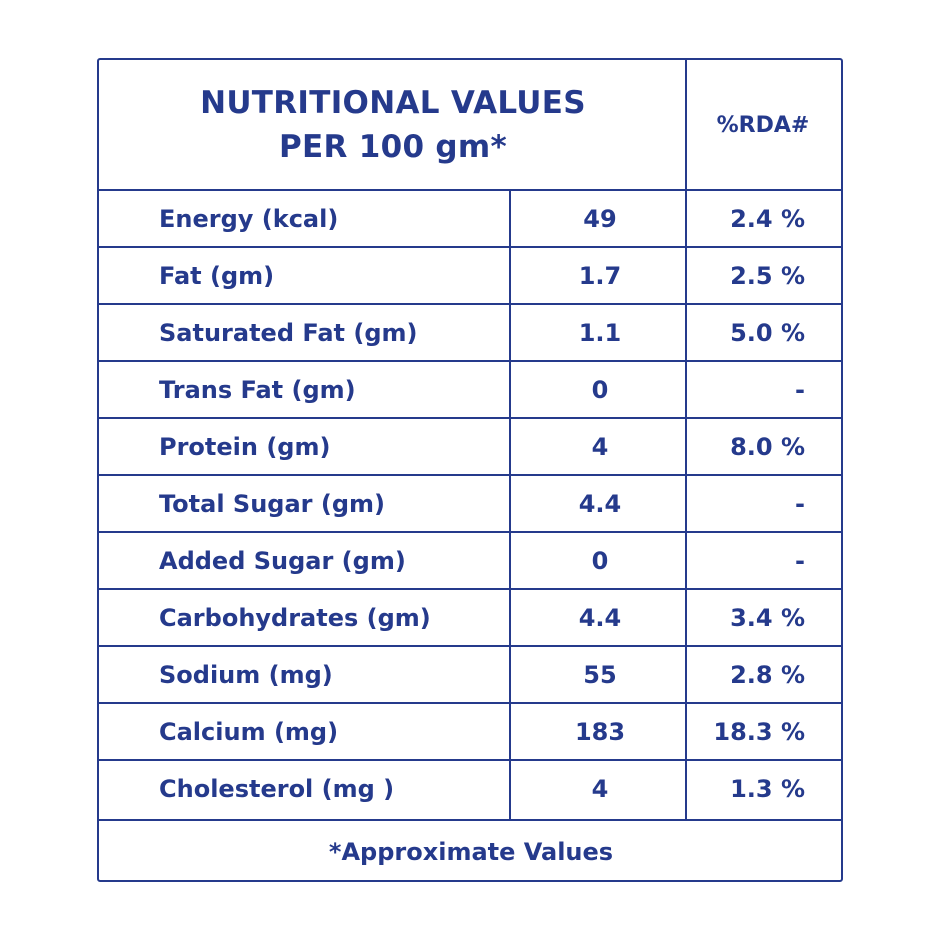 This screenshot has height=940, width=940. I want to click on nutrient-name: Calcium (mg), so click(249, 731).